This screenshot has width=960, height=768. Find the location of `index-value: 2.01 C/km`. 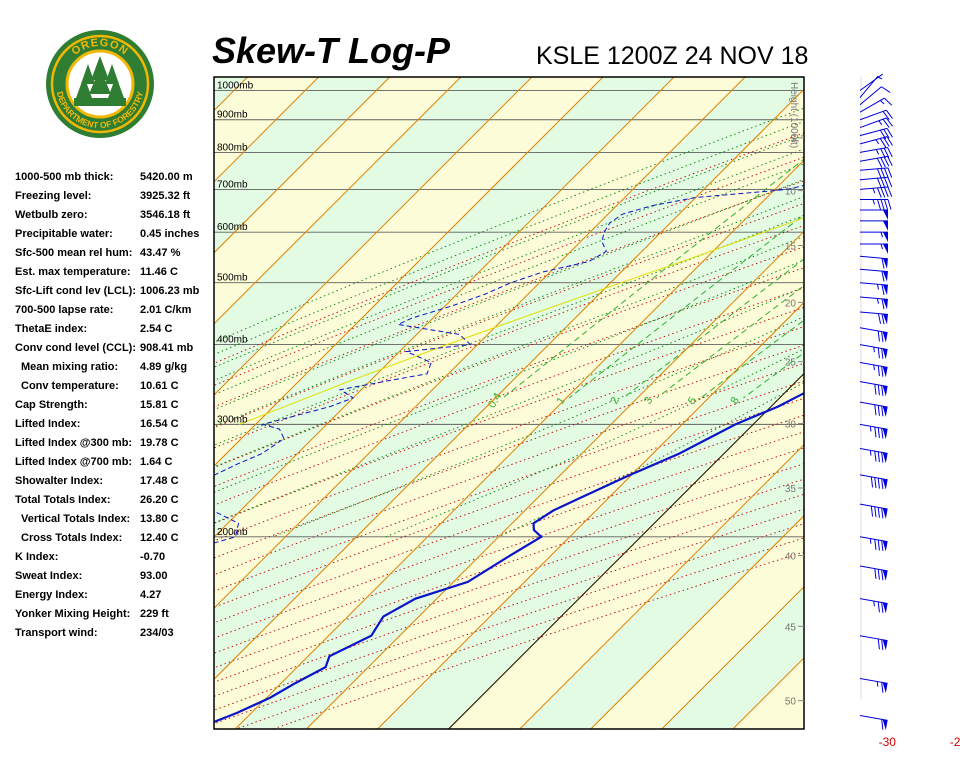

index-value: 2.01 C/km is located at coordinates (166, 310).